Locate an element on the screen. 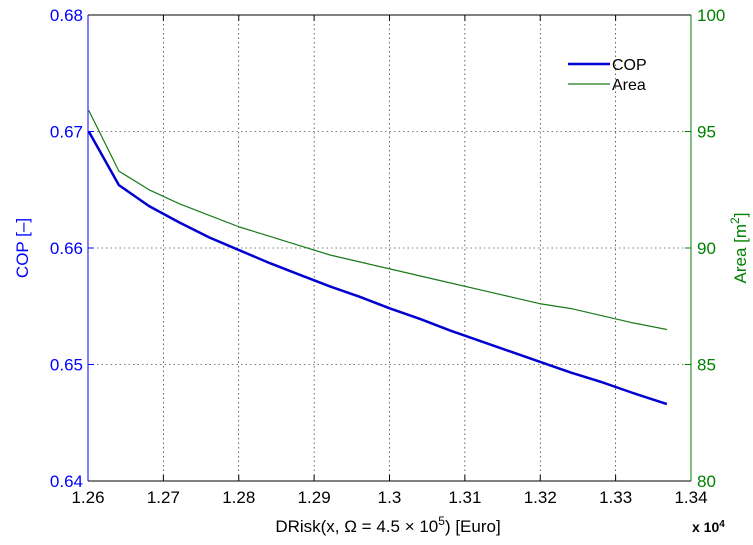  y-left-tick-label: 0.68 is located at coordinates (66, 15).